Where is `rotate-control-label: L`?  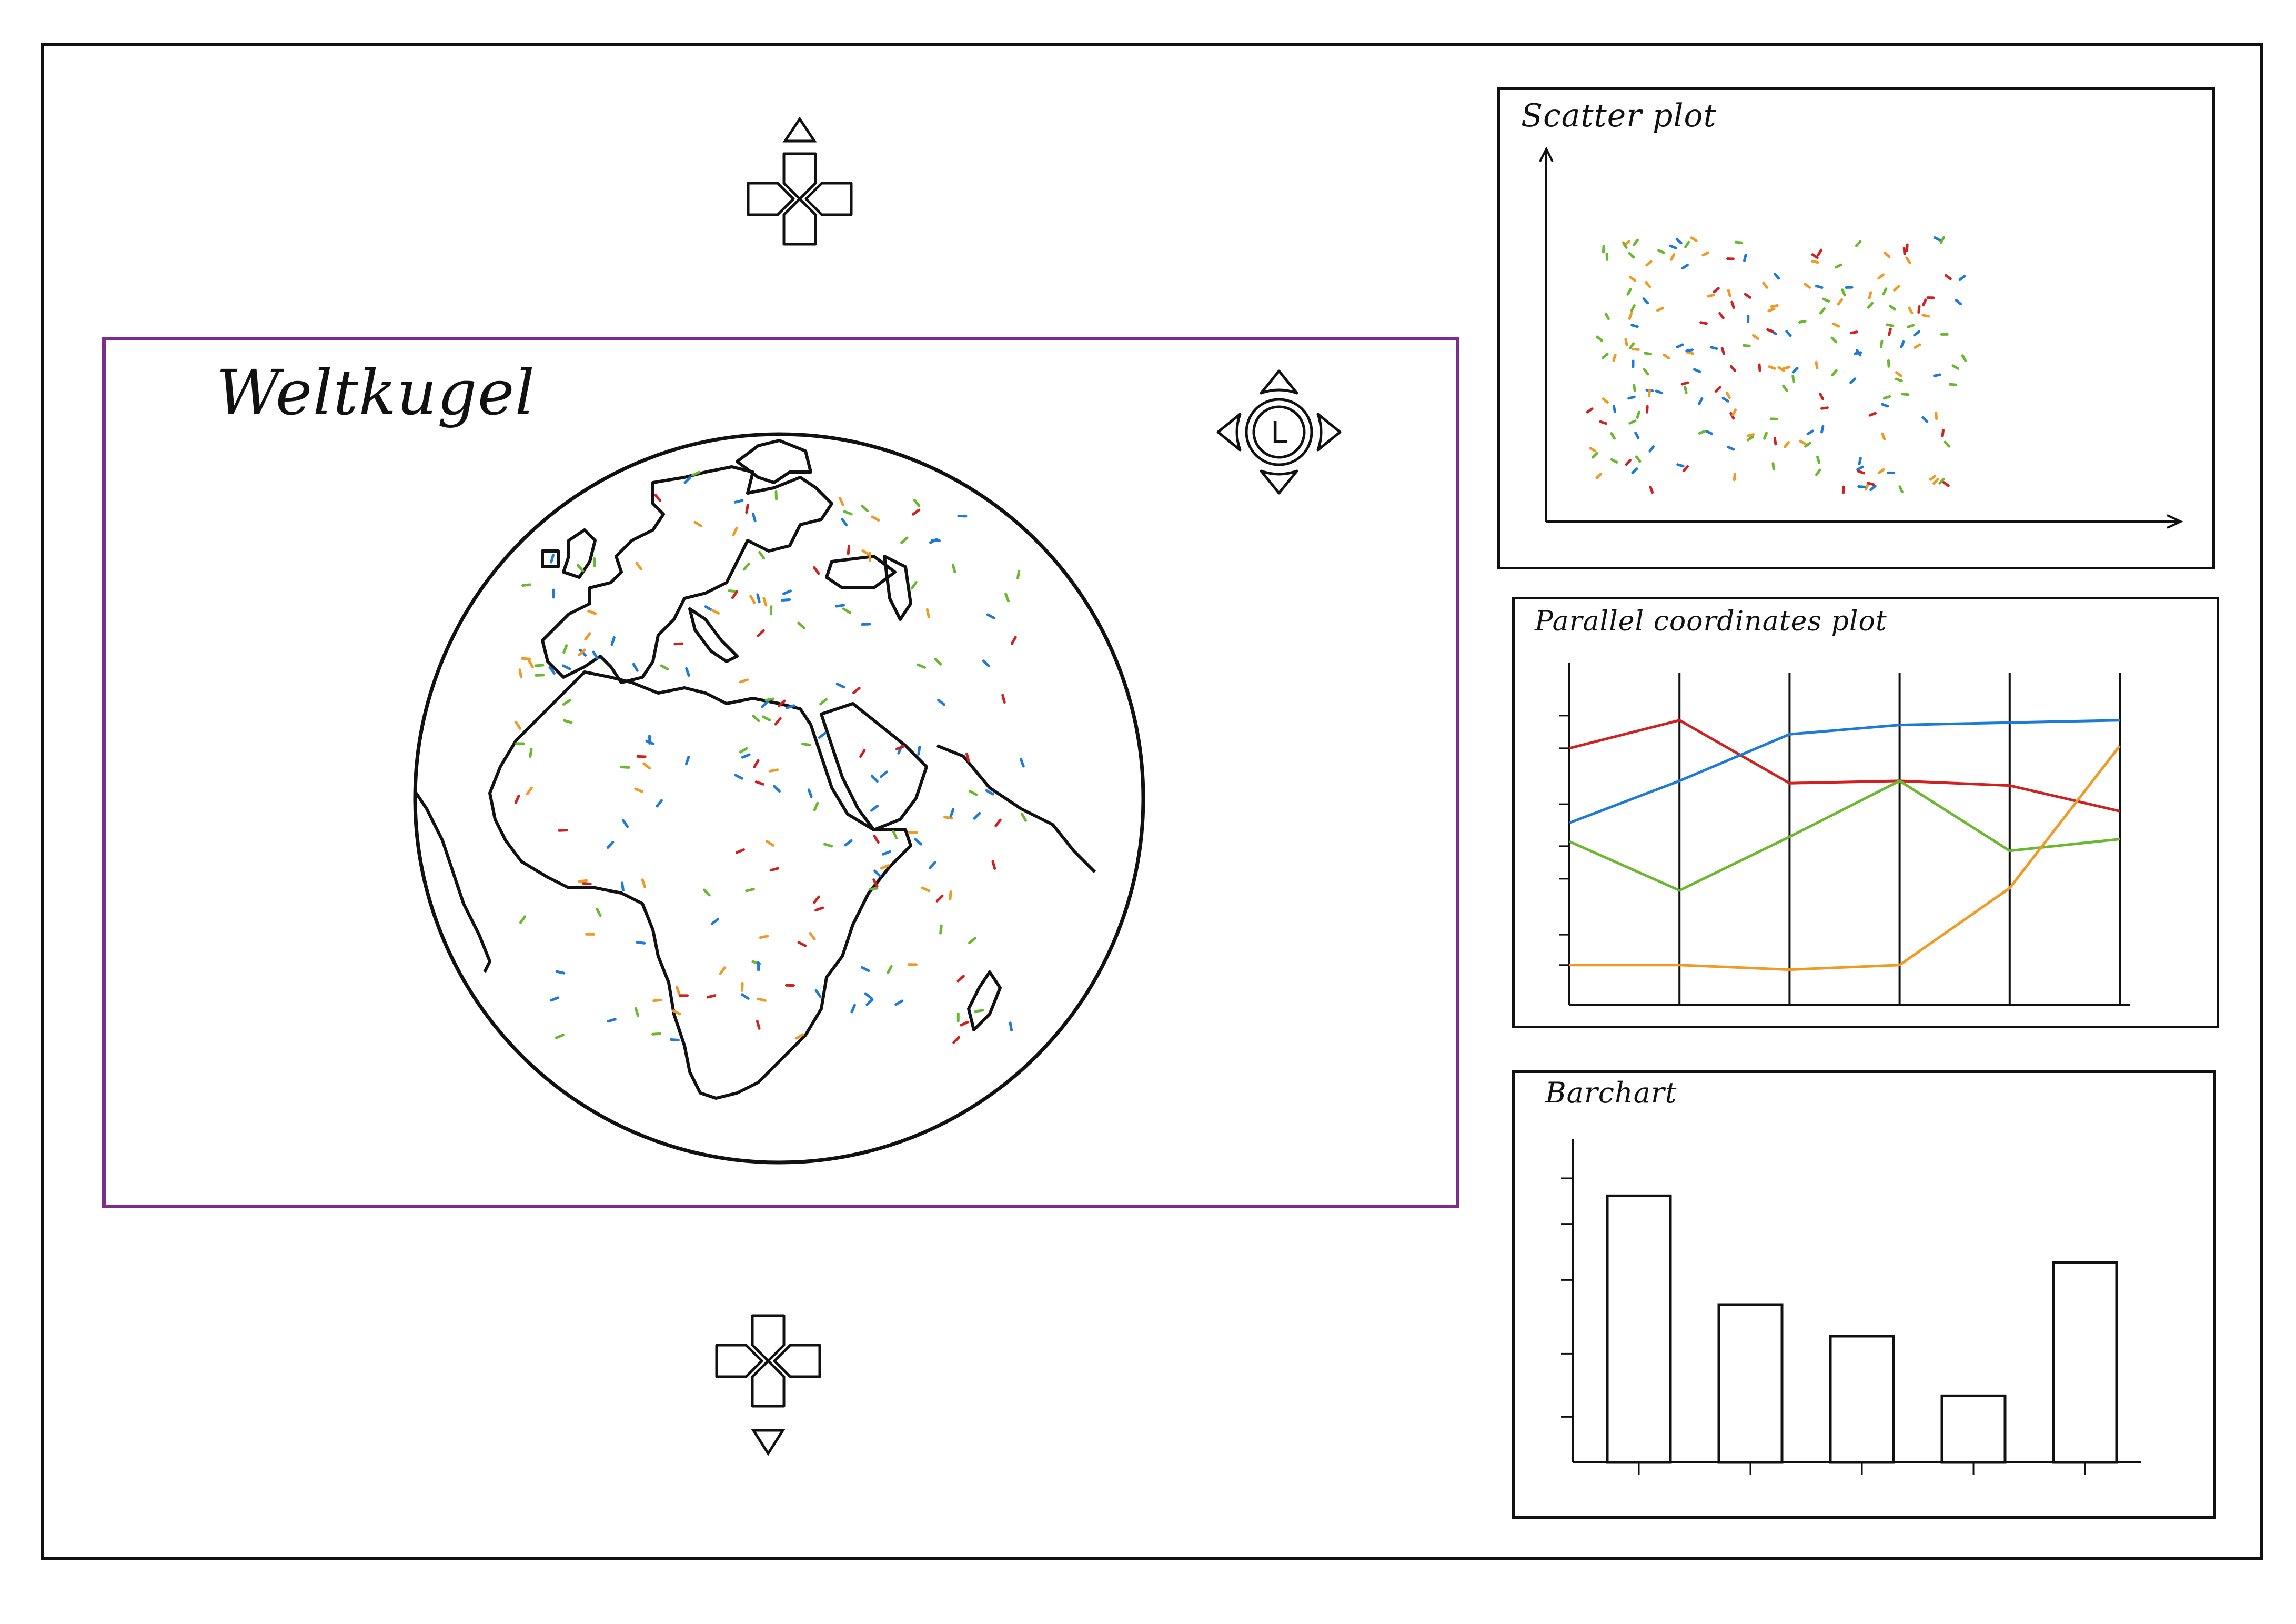
rotate-control-label: L is located at coordinates (1279, 433).